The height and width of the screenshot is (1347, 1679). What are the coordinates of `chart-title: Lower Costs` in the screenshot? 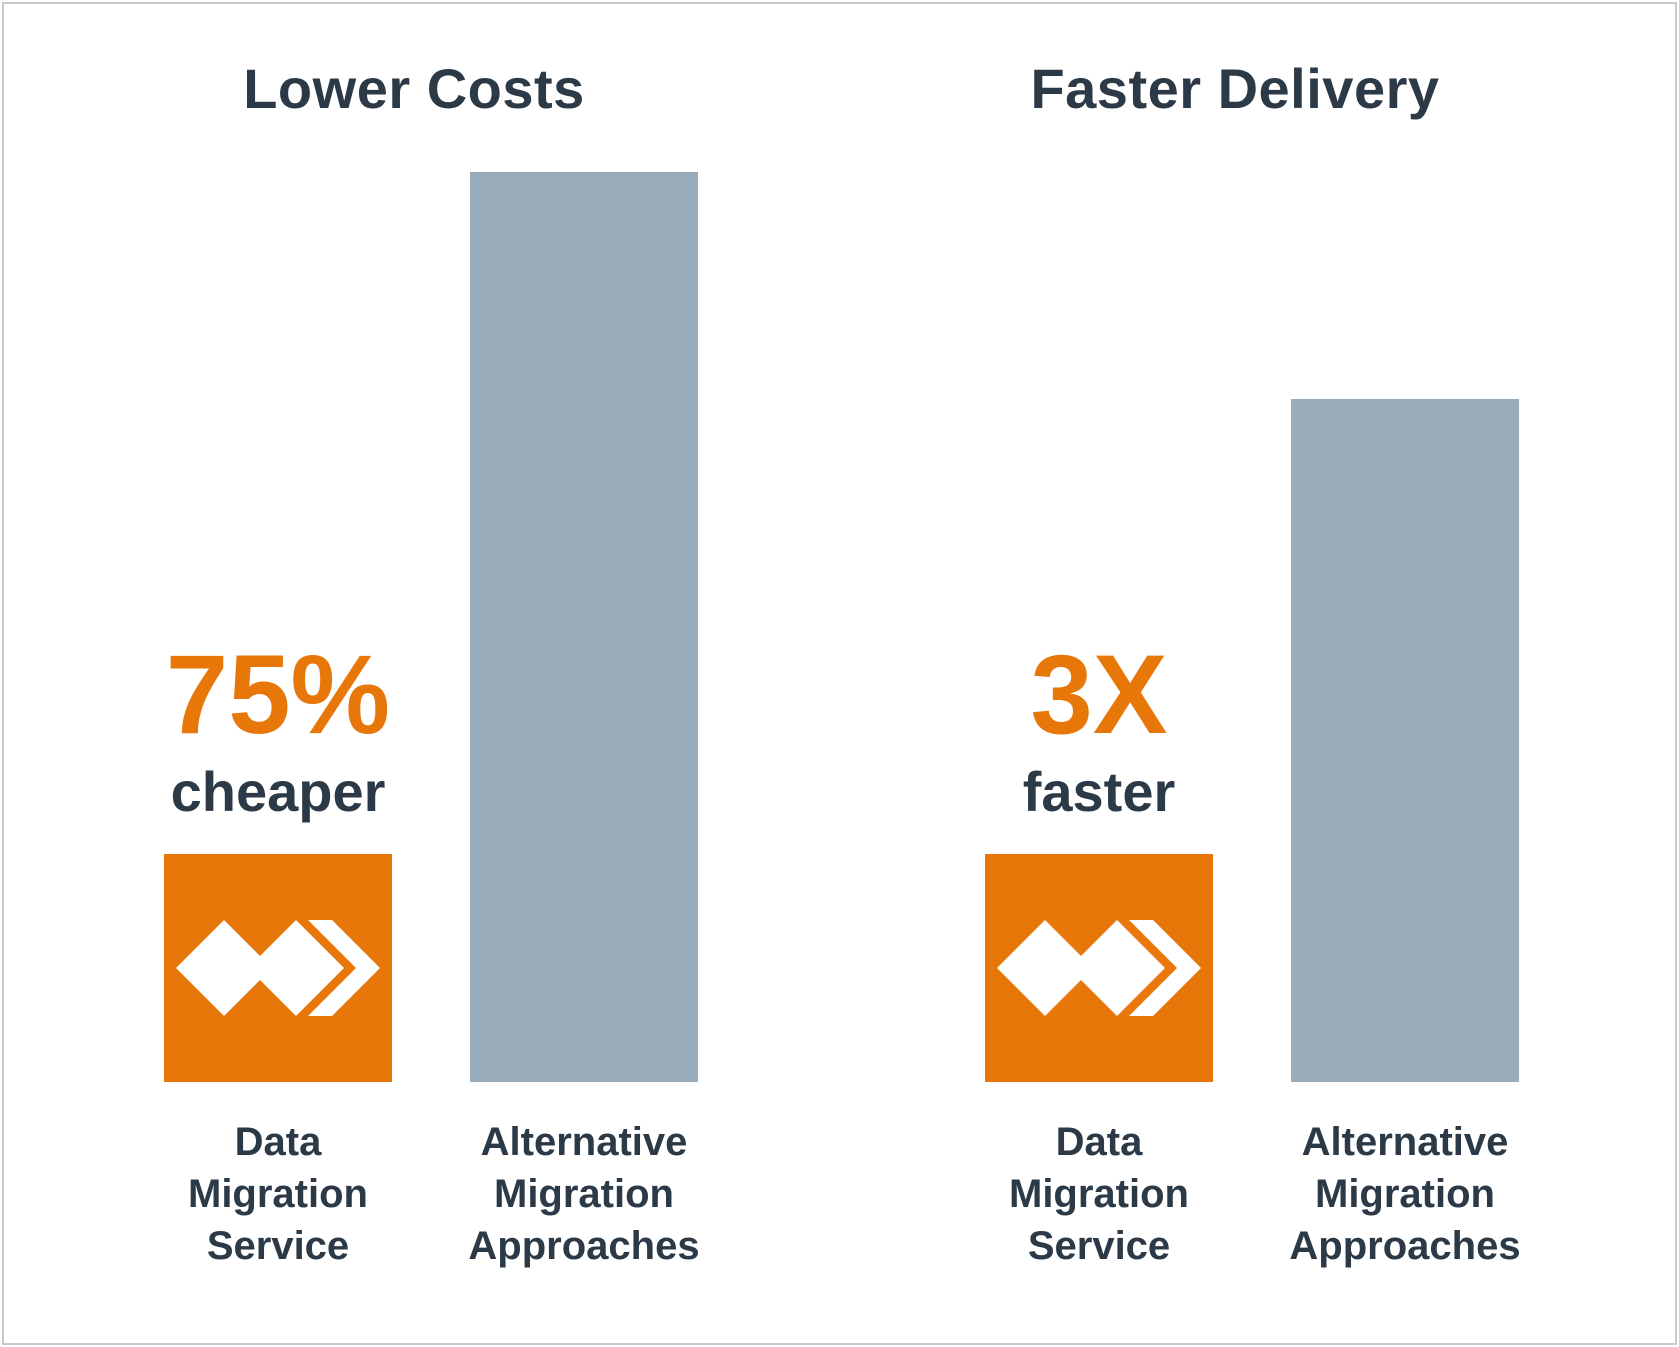 It's located at (414, 88).